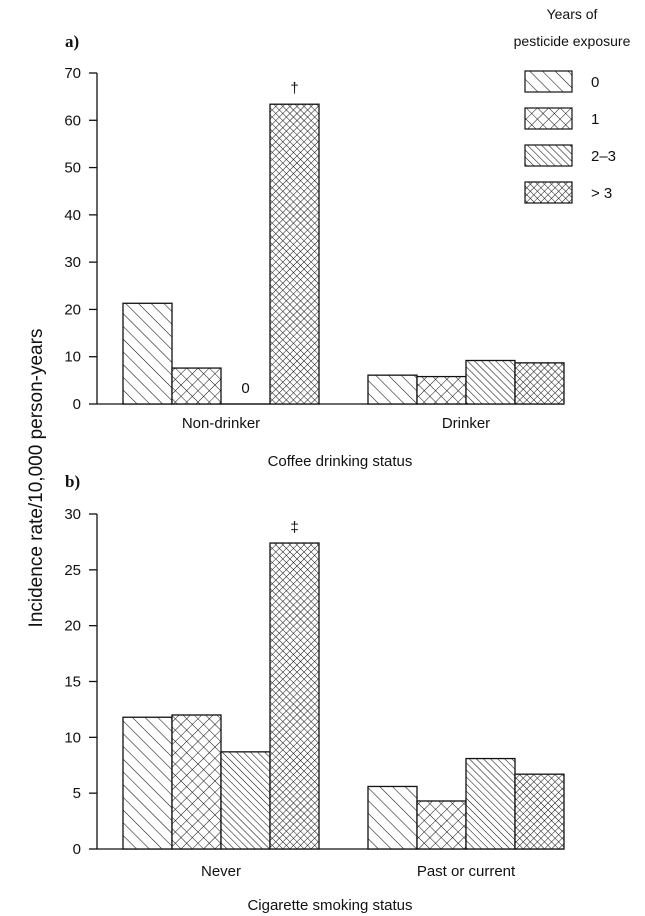 The height and width of the screenshot is (916, 645). I want to click on y-axis-label: Incidence rate/10,000 person-years, so click(36, 478).